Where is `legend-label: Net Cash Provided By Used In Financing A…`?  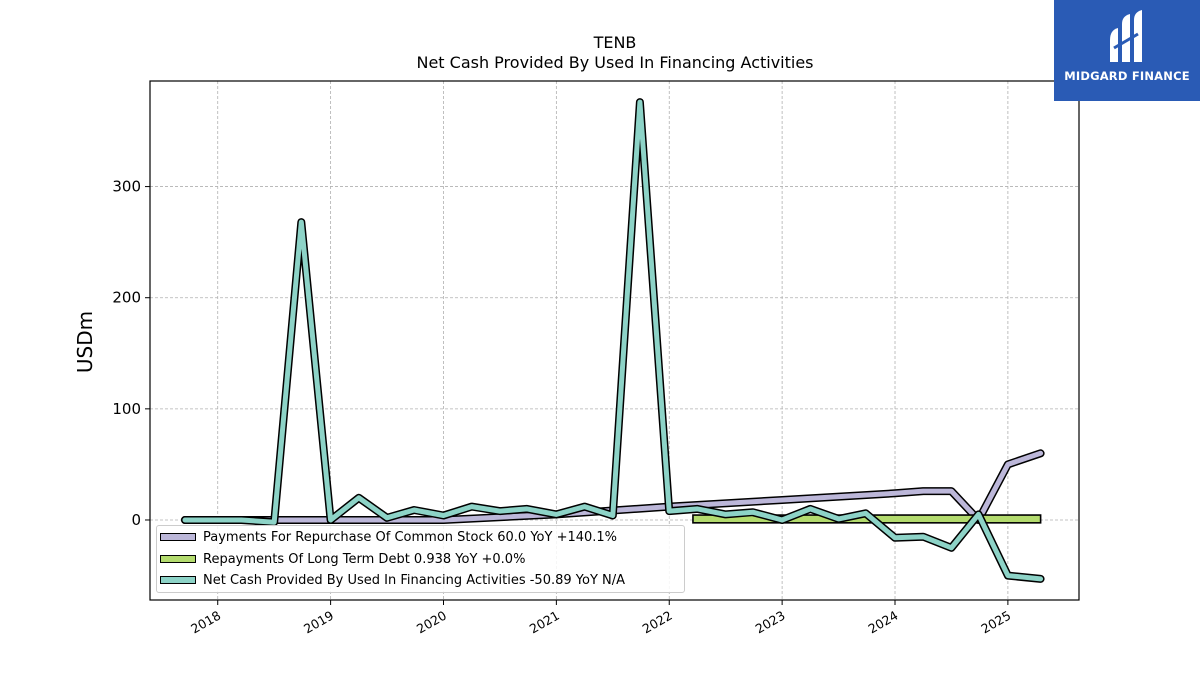 legend-label: Net Cash Provided By Used In Financing A… is located at coordinates (414, 580).